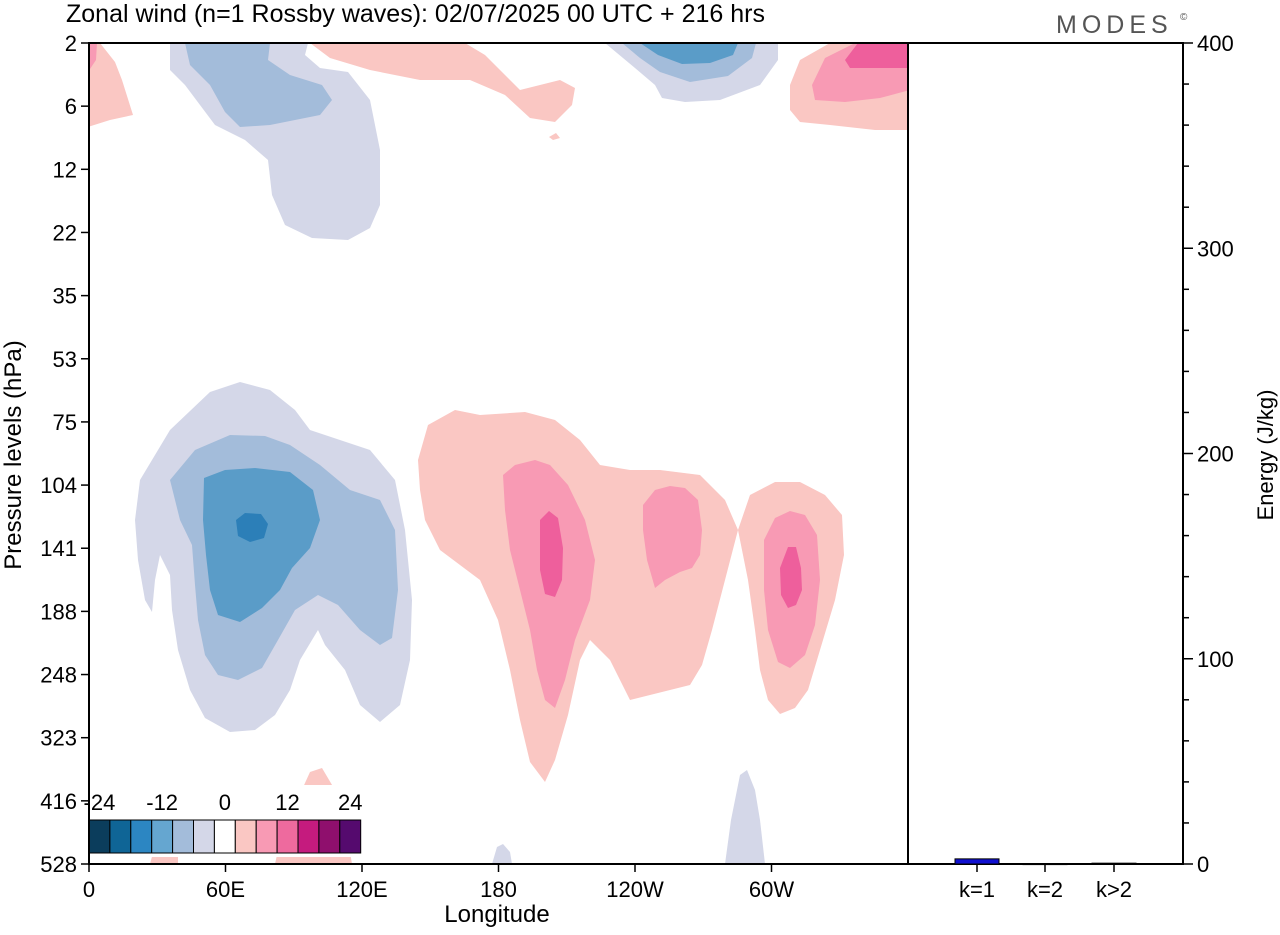  Describe the element at coordinates (58, 548) in the screenshot. I see `y-tick-label: 141` at that location.